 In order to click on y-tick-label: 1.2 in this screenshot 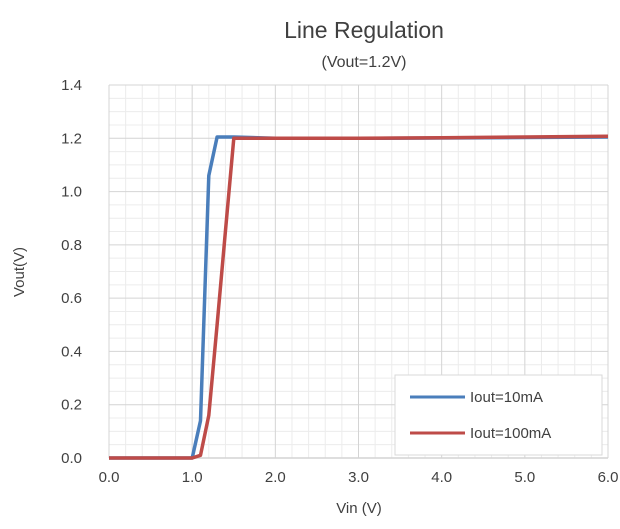, I will do `click(71, 138)`.